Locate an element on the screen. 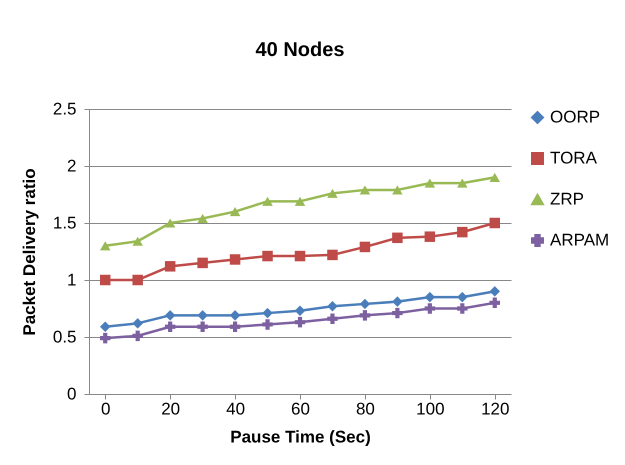 This screenshot has height=465, width=625. x-tick-label: 0 is located at coordinates (105, 409).